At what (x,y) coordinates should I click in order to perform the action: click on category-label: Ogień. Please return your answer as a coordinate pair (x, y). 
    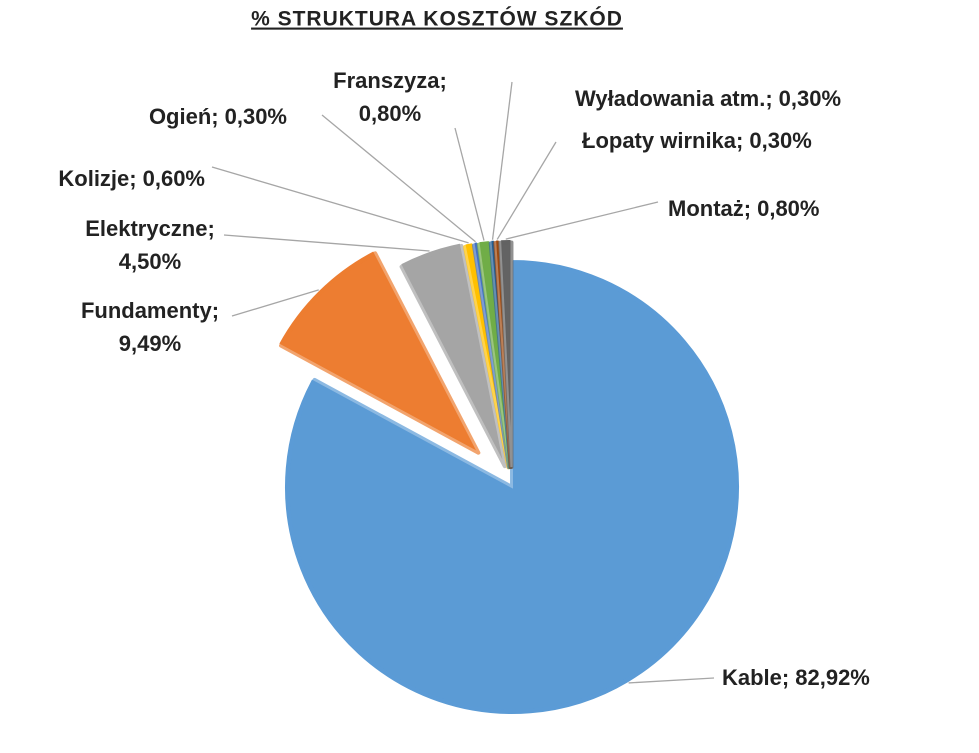
    Looking at the image, I should click on (180, 116).